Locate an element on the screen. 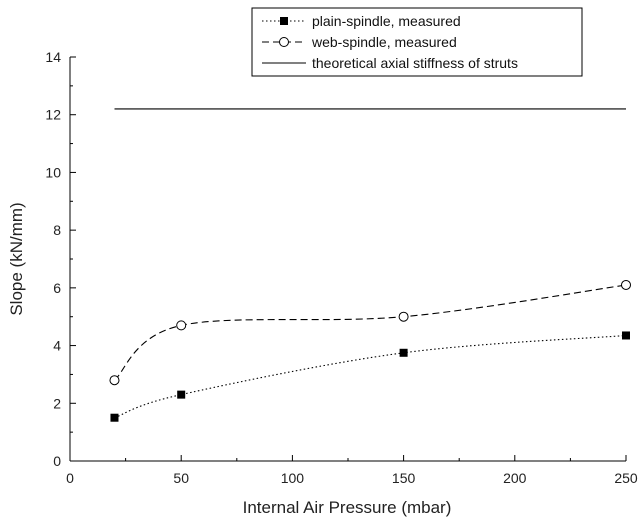 The height and width of the screenshot is (522, 641). y-tick-label: 14 is located at coordinates (53, 57).